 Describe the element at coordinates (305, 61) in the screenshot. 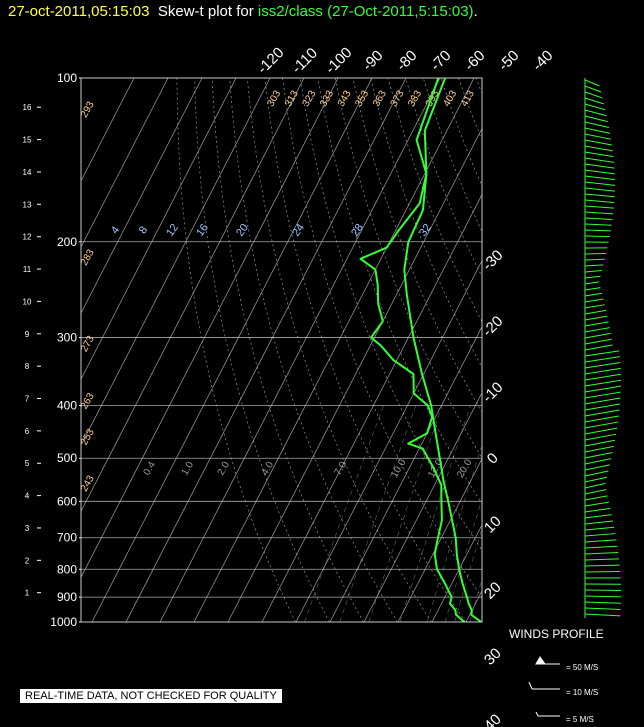

I see `top-temp-tick-label: -110` at that location.